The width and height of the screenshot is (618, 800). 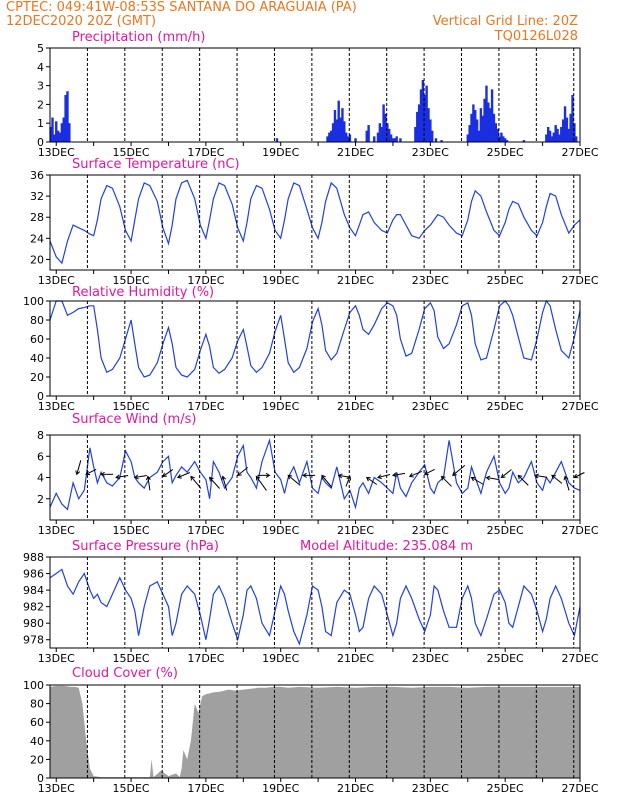 I want to click on panel-annotation: Model Altitude: 235.084 m, so click(x=386, y=546).